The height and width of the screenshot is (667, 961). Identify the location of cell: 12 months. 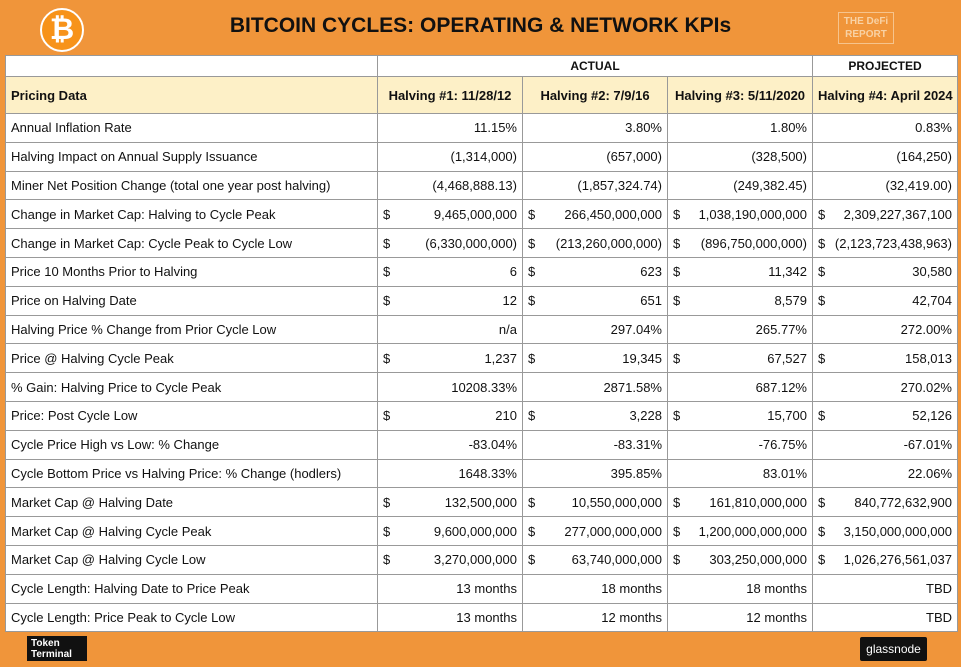
(740, 617).